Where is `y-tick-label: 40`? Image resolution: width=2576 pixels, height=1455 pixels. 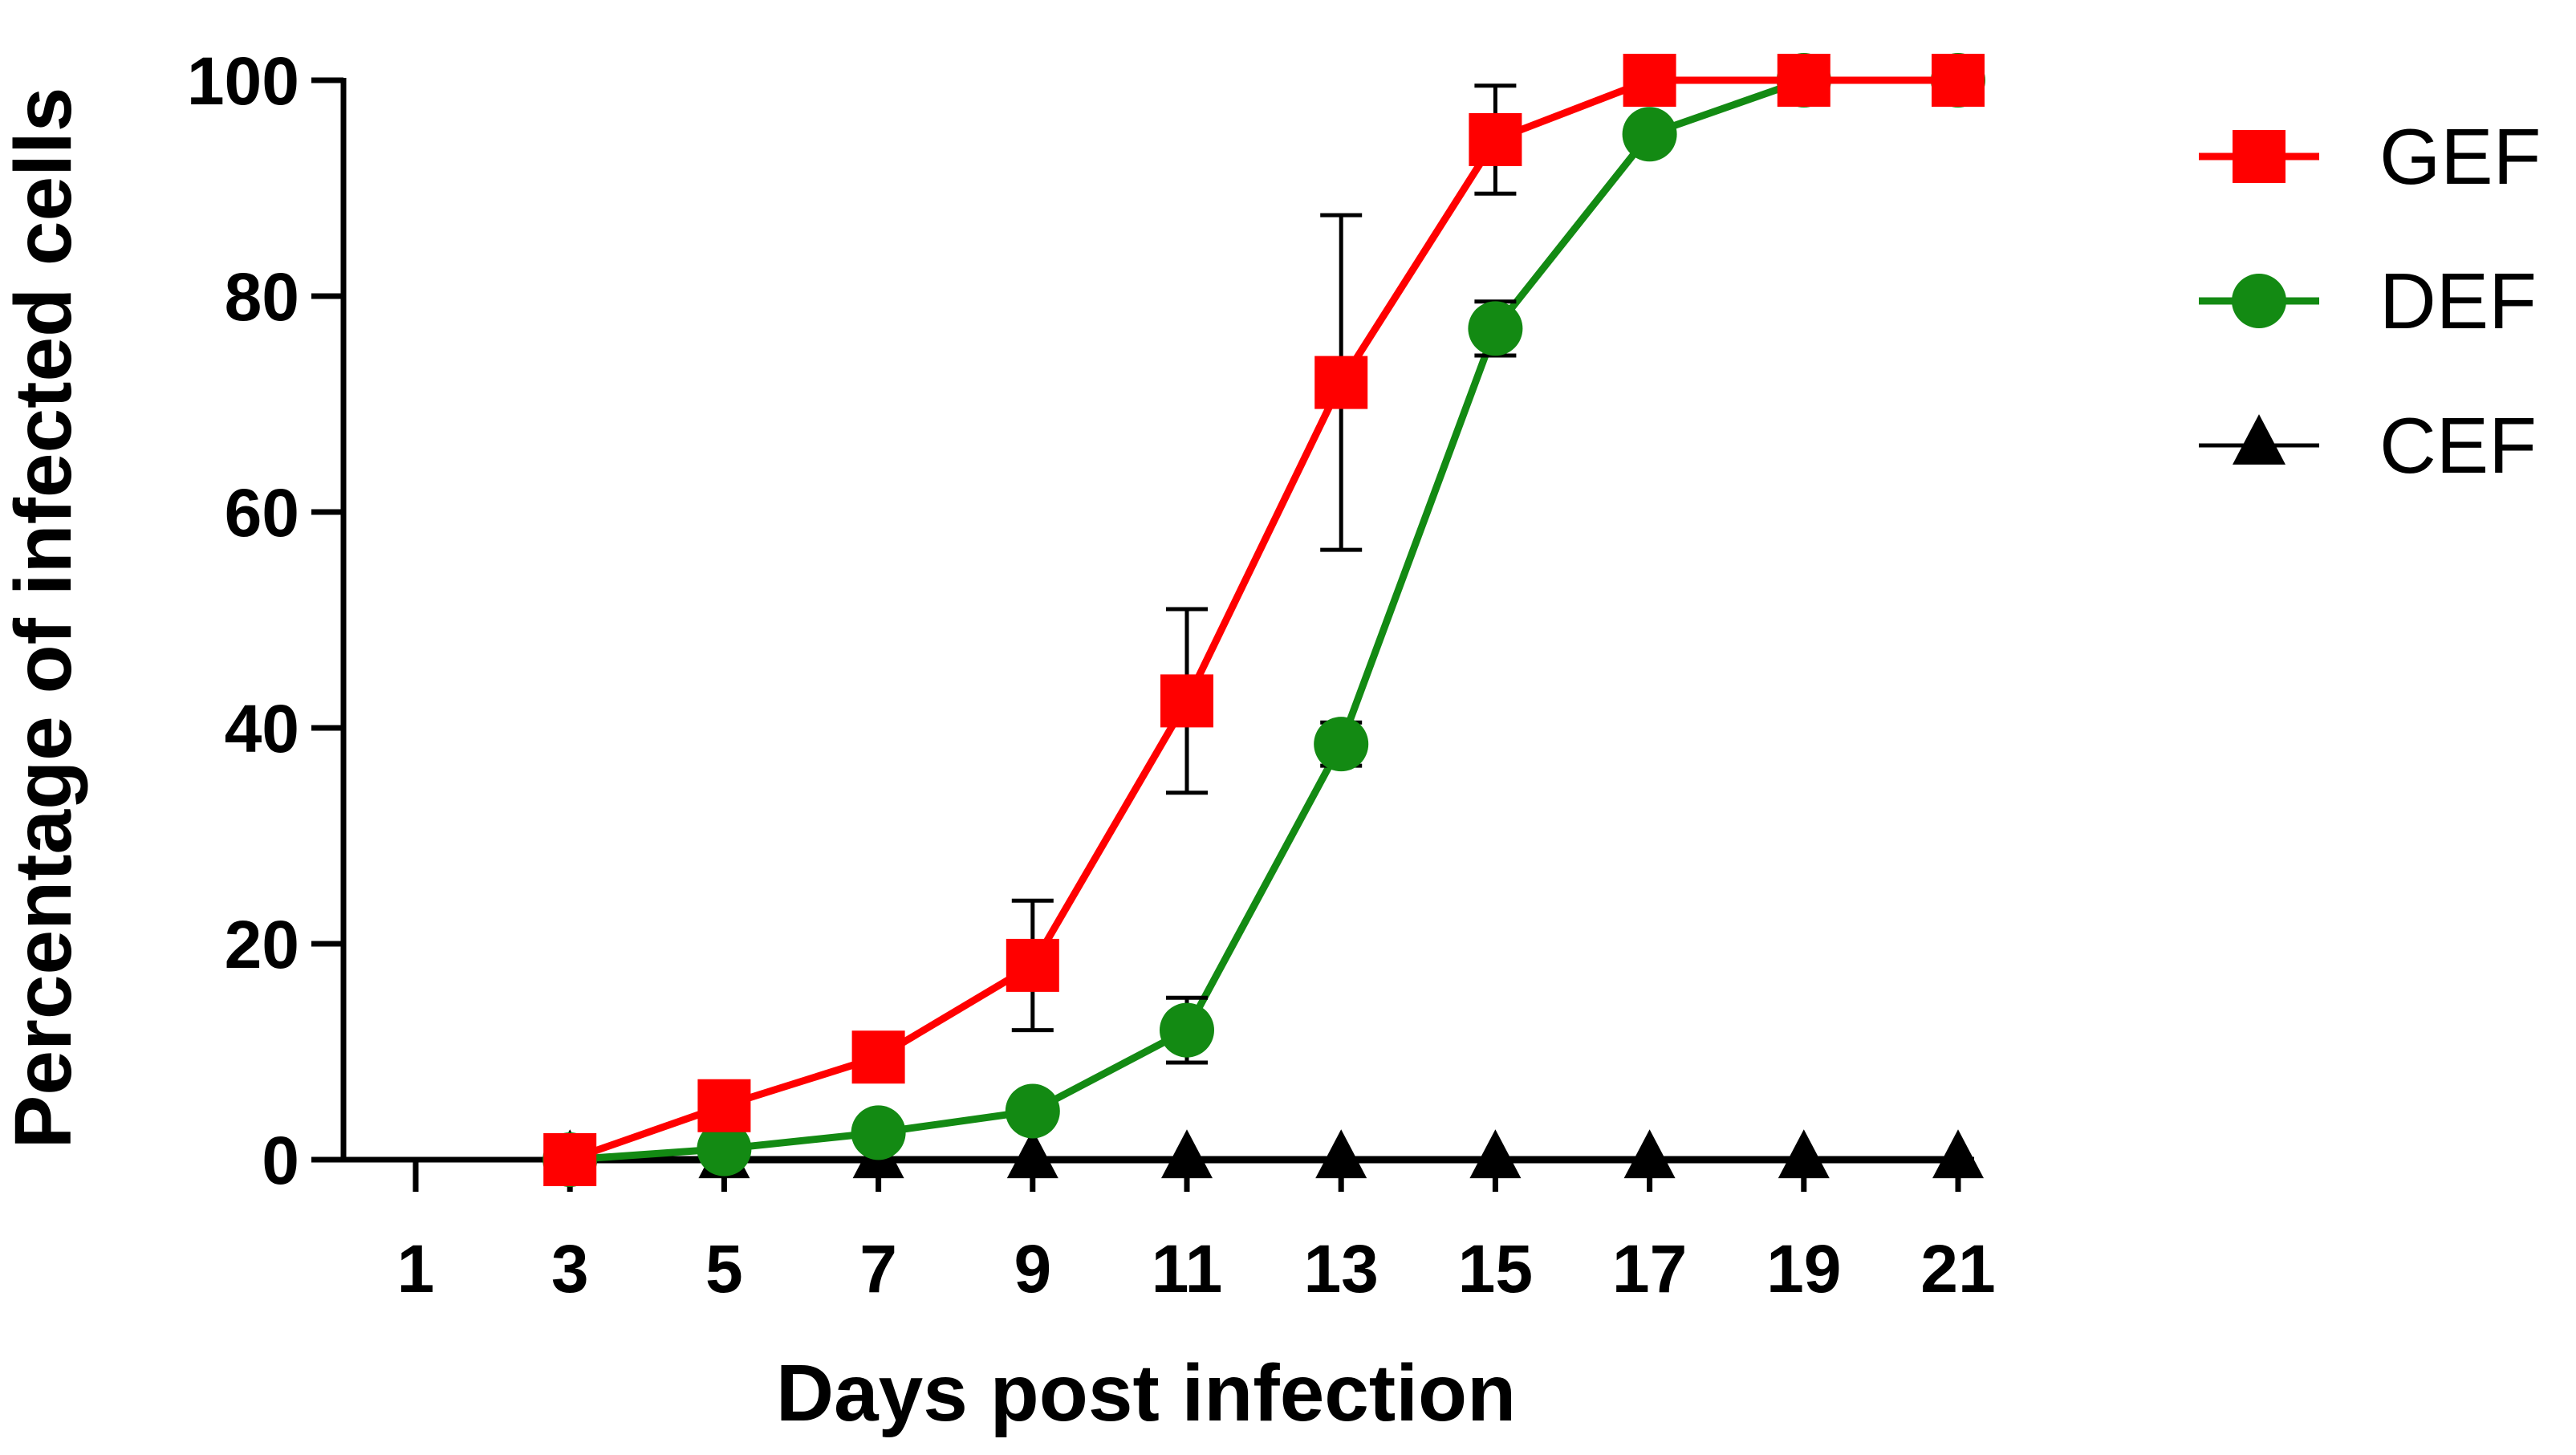 y-tick-label: 40 is located at coordinates (262, 728).